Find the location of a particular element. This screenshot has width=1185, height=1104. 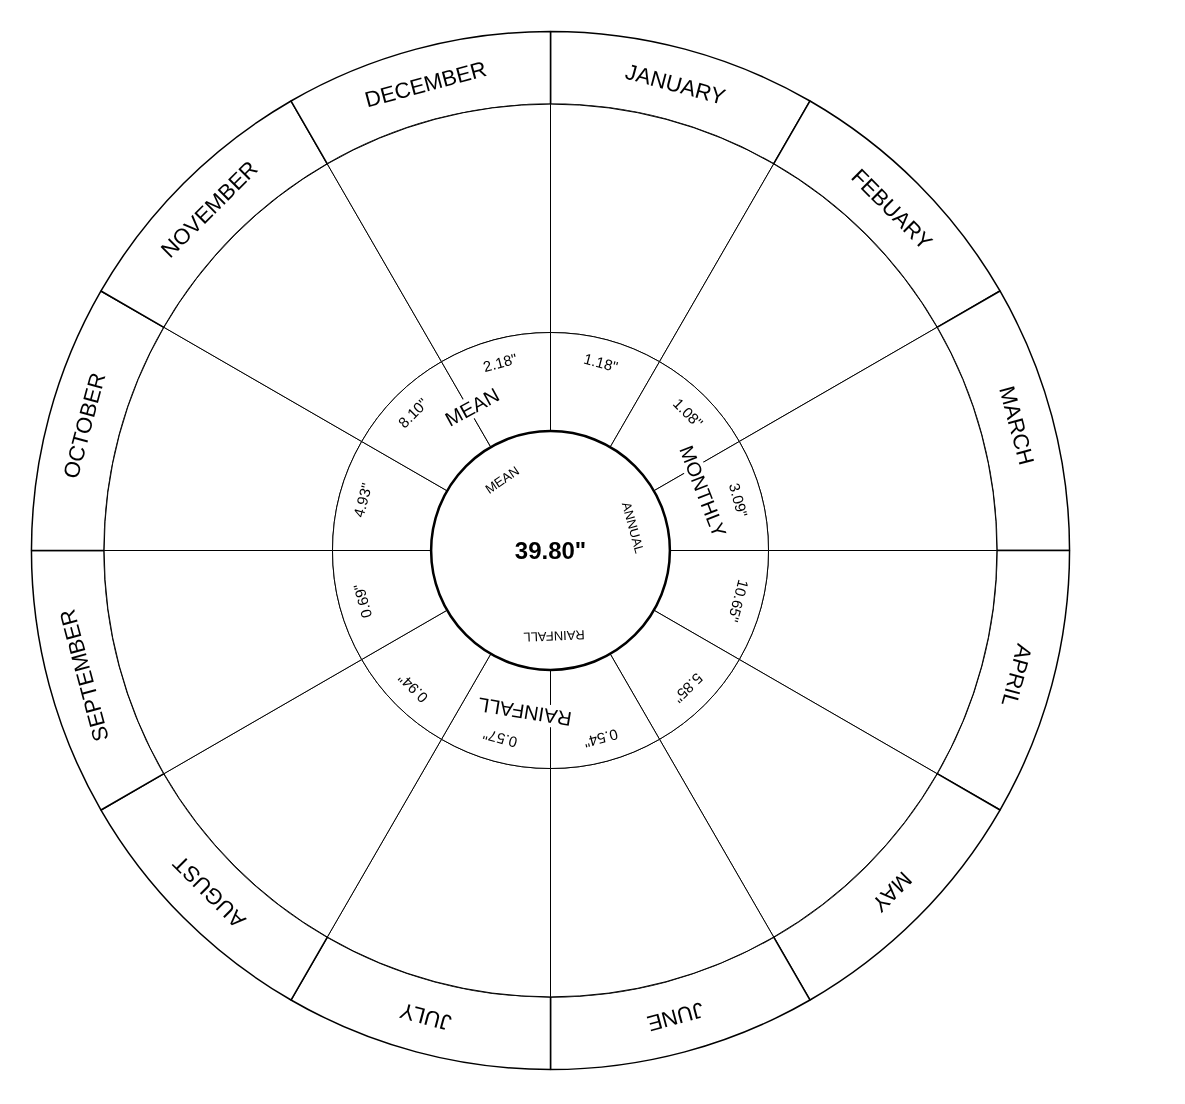

category-label: MARCH is located at coordinates (1017, 425).